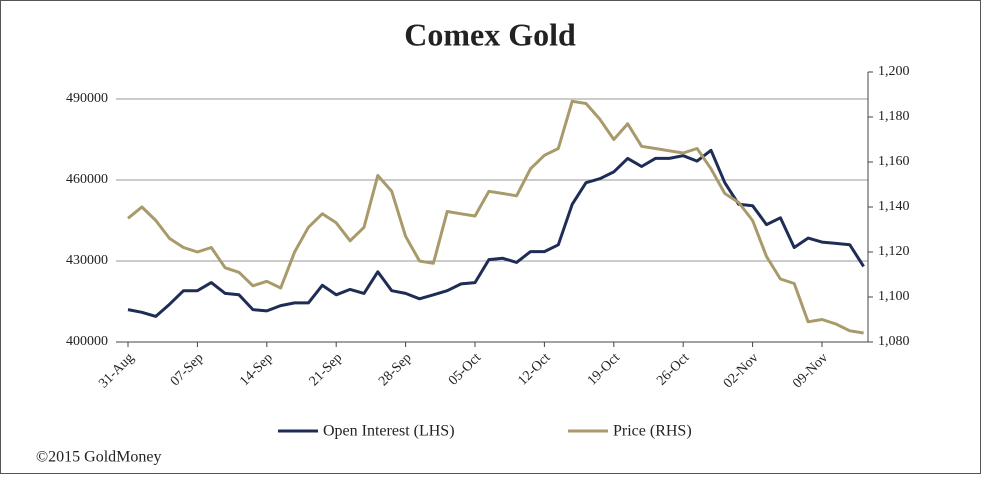  Describe the element at coordinates (652, 431) in the screenshot. I see `legend-label: Price (RHS)` at that location.